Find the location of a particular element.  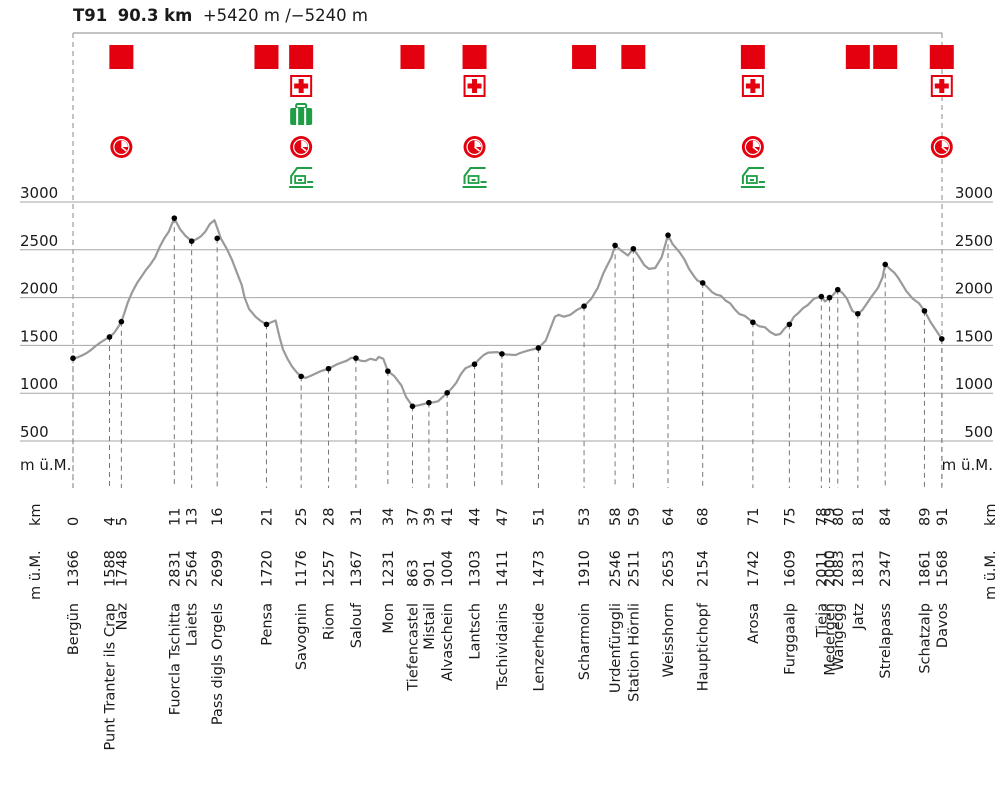

waypoint-elevation: 1473 is located at coordinates (539, 568).